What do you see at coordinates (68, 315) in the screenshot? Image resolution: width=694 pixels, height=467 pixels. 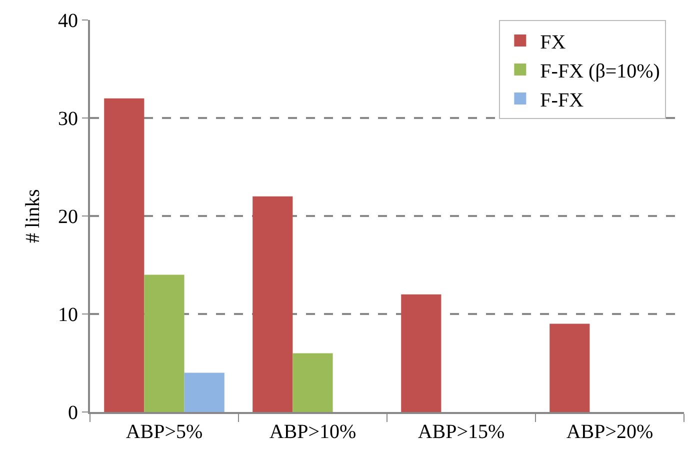 I see `y-tick-label: 10` at bounding box center [68, 315].